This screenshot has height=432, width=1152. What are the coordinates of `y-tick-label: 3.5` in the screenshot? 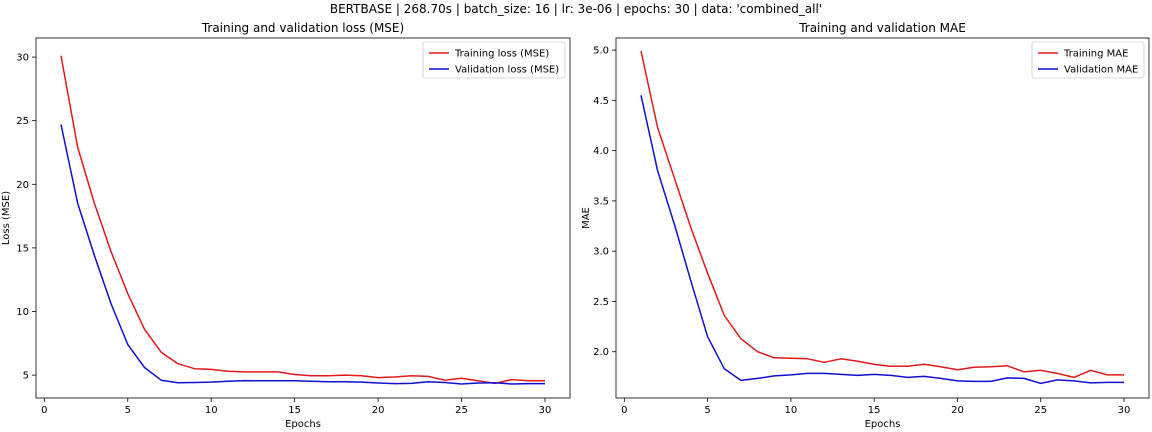 It's located at (601, 201).